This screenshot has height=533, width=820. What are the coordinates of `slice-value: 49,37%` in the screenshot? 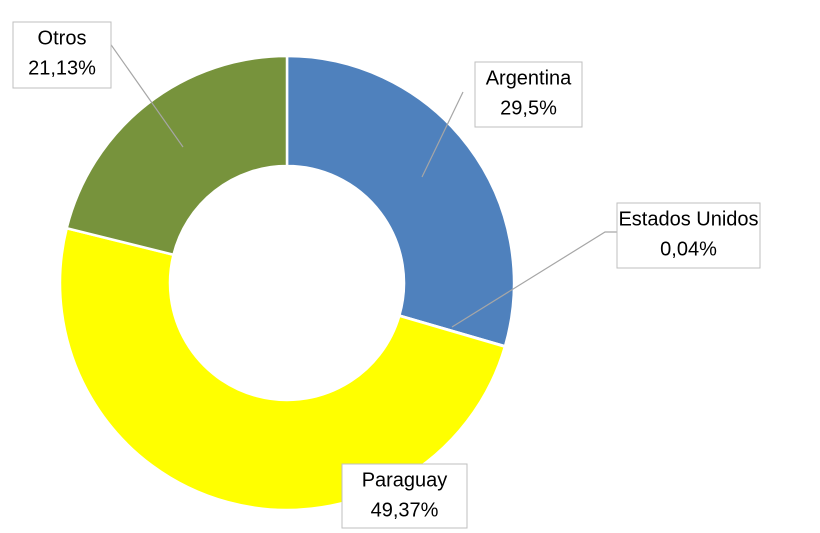 It's located at (405, 510).